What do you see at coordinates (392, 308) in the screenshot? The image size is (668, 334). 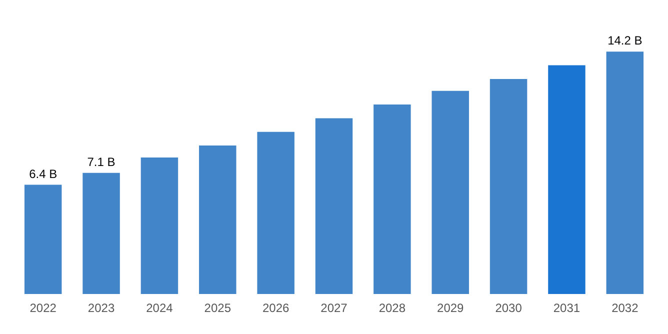 I see `x-tick-label: 2028` at bounding box center [392, 308].